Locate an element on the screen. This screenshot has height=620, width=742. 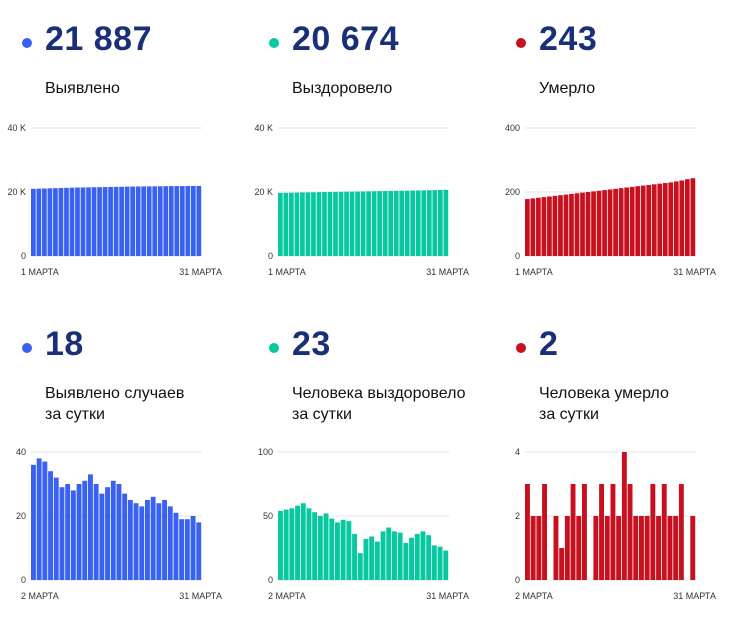
deaths-total-chart: 0 200 400 1 МАРТА 31 МАРТА is located at coordinates (610, 200).